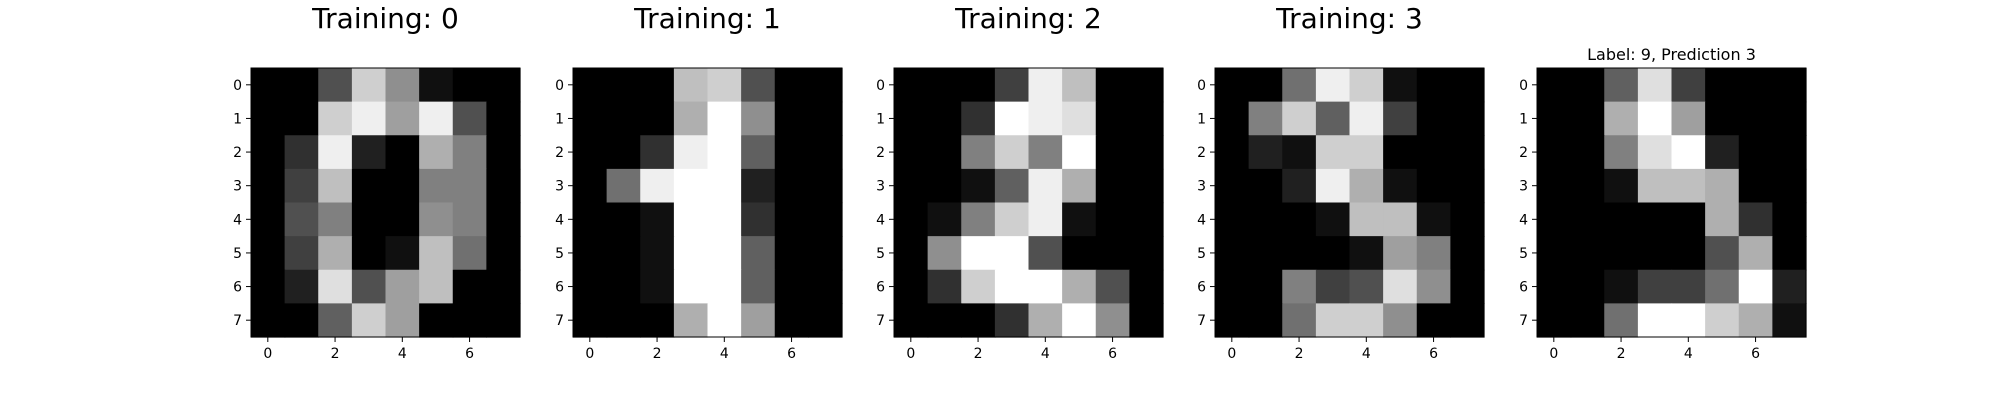 This screenshot has width=2000, height=400. What do you see at coordinates (1366, 354) in the screenshot?
I see `x-tick-label: 4` at bounding box center [1366, 354].